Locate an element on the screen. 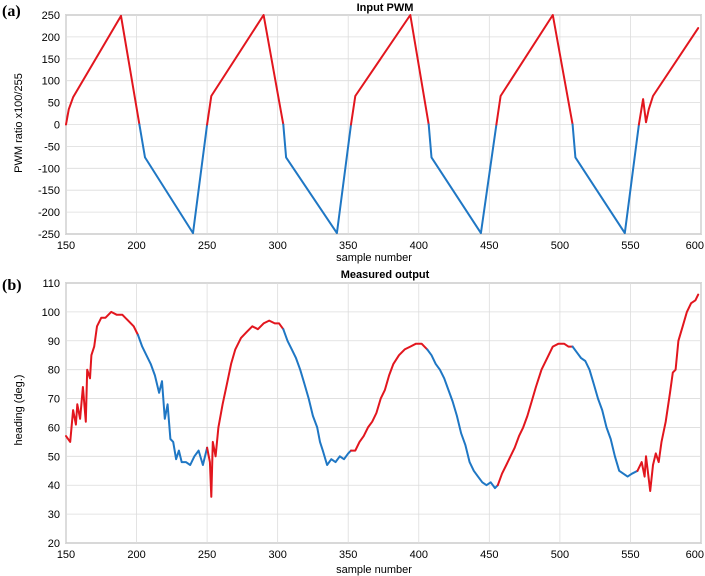  panel-a-xtick-label: 200 is located at coordinates (136, 246).